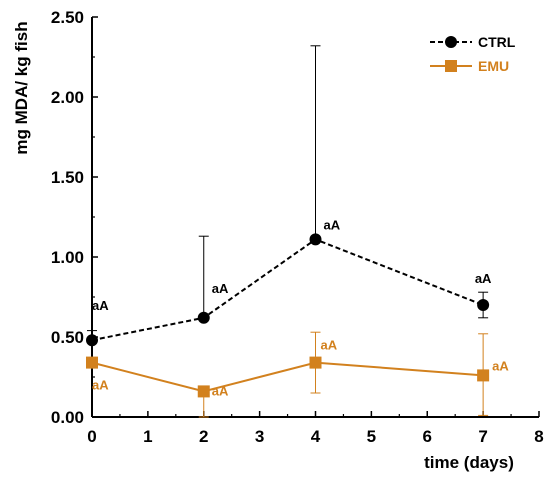  I want to click on legend: CTRL EMU, so click(473, 54).